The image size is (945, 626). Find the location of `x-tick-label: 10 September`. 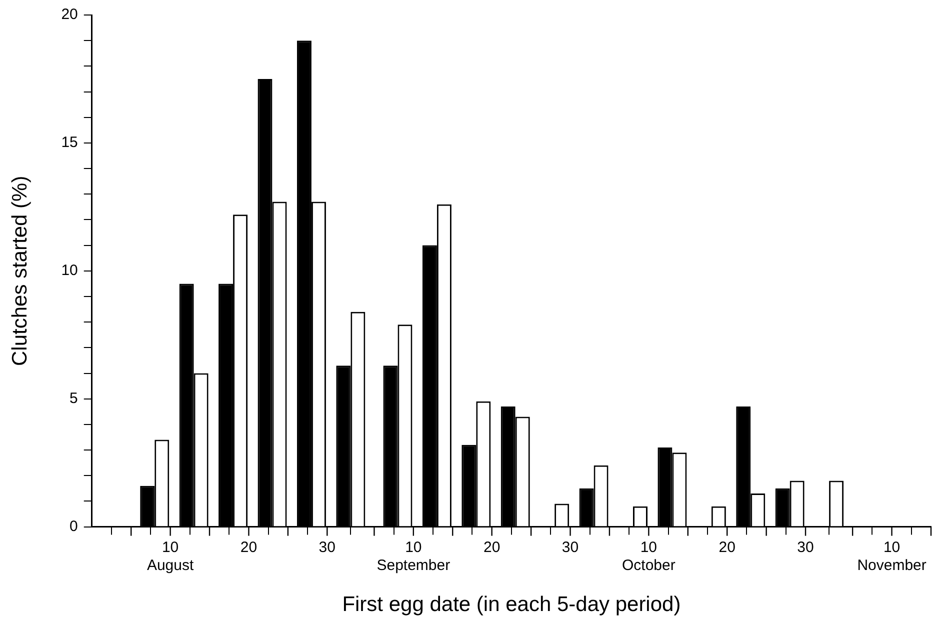

x-tick-label: 10 September is located at coordinates (413, 556).